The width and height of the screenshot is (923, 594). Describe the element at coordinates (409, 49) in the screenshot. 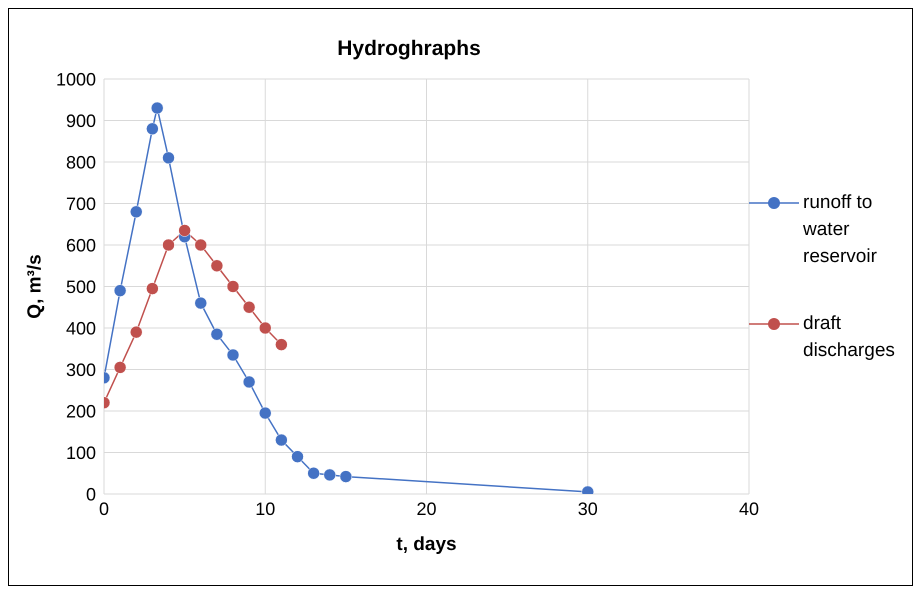

I see `chart-title: Hydroghraphs` at that location.